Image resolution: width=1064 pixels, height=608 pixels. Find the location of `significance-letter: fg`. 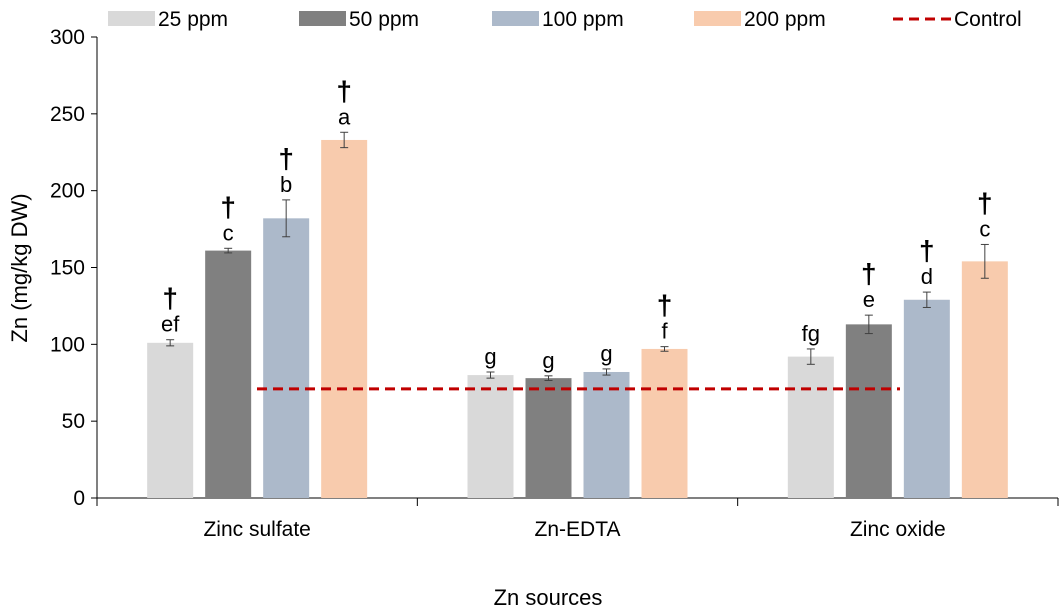

significance-letter: fg is located at coordinates (811, 333).